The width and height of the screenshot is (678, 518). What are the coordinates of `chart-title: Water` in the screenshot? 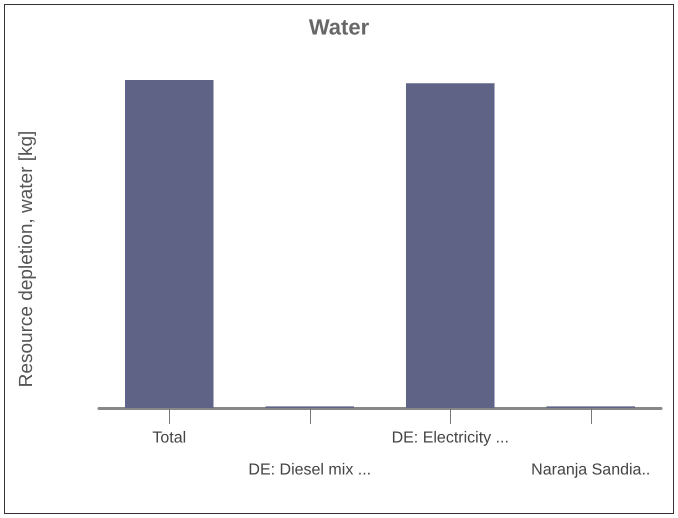 It's located at (339, 27).